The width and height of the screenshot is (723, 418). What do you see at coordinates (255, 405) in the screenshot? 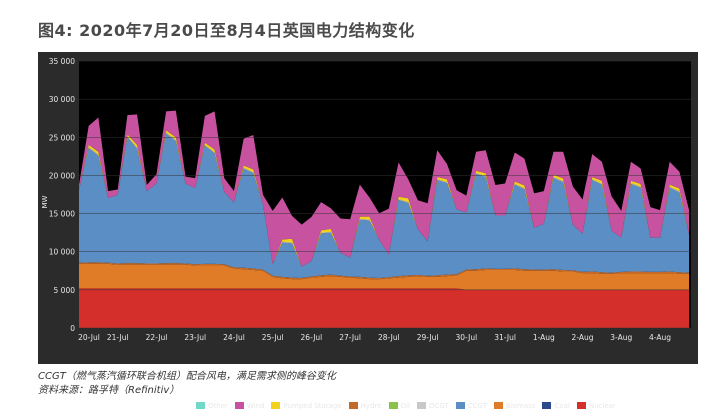
I see `legend-label: Wind` at bounding box center [255, 405].